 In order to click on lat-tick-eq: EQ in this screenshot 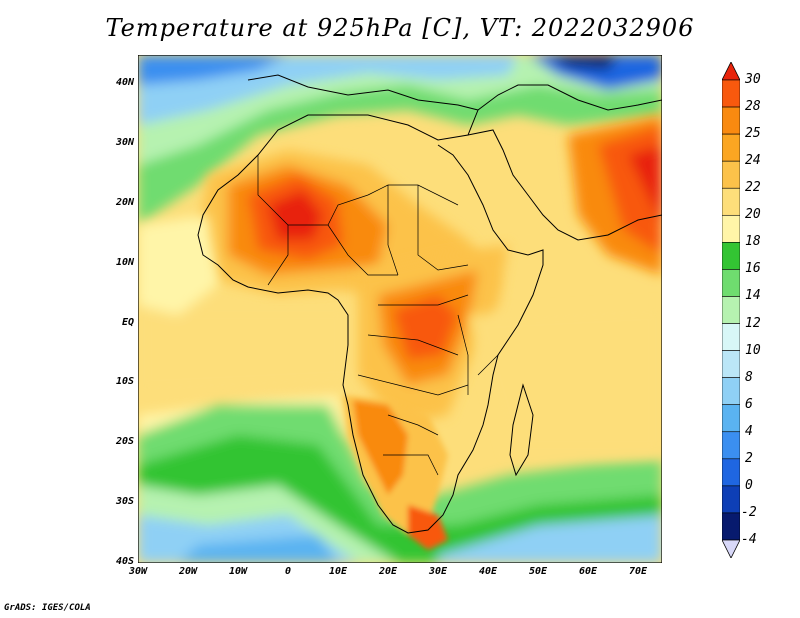, I will do `click(127, 322)`.